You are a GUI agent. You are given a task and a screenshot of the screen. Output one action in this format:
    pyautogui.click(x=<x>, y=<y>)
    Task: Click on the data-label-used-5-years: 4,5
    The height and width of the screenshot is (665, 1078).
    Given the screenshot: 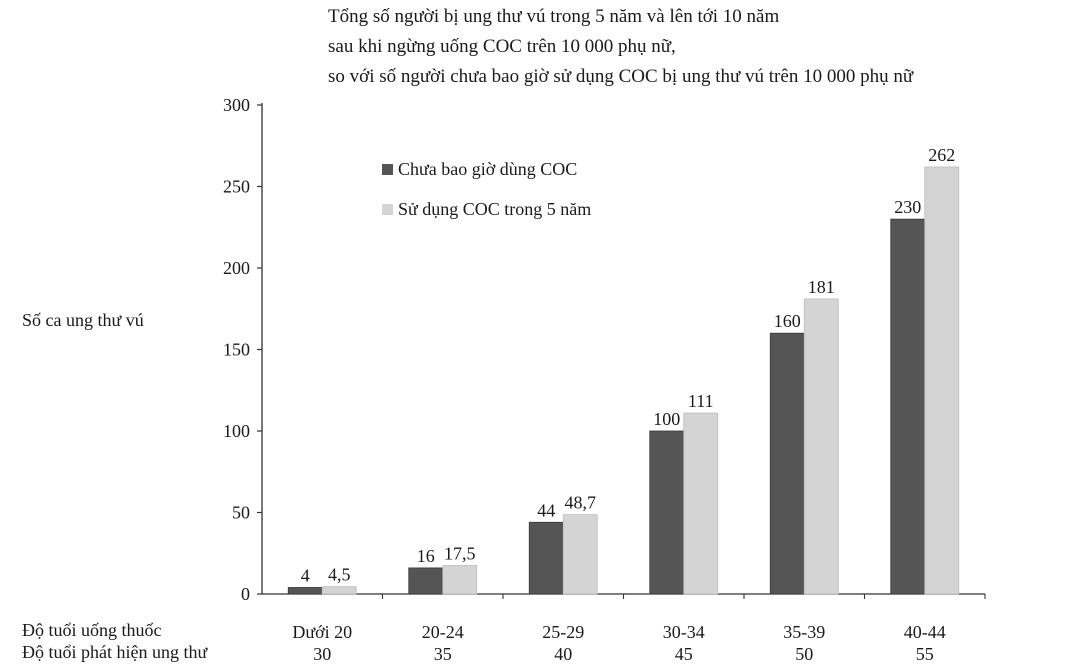 What is the action you would take?
    pyautogui.click(x=339, y=575)
    